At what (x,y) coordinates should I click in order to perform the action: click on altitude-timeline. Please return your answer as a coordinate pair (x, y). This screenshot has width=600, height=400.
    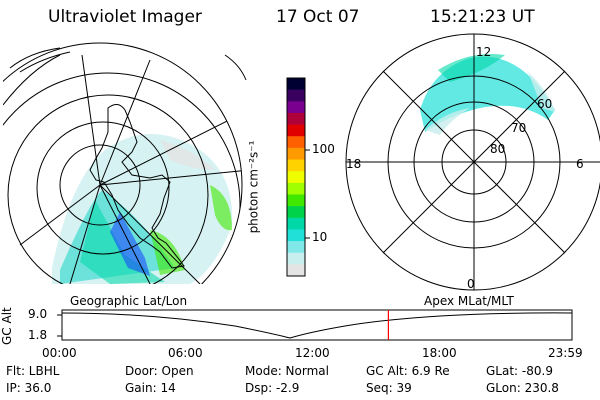
    Looking at the image, I should click on (315, 325).